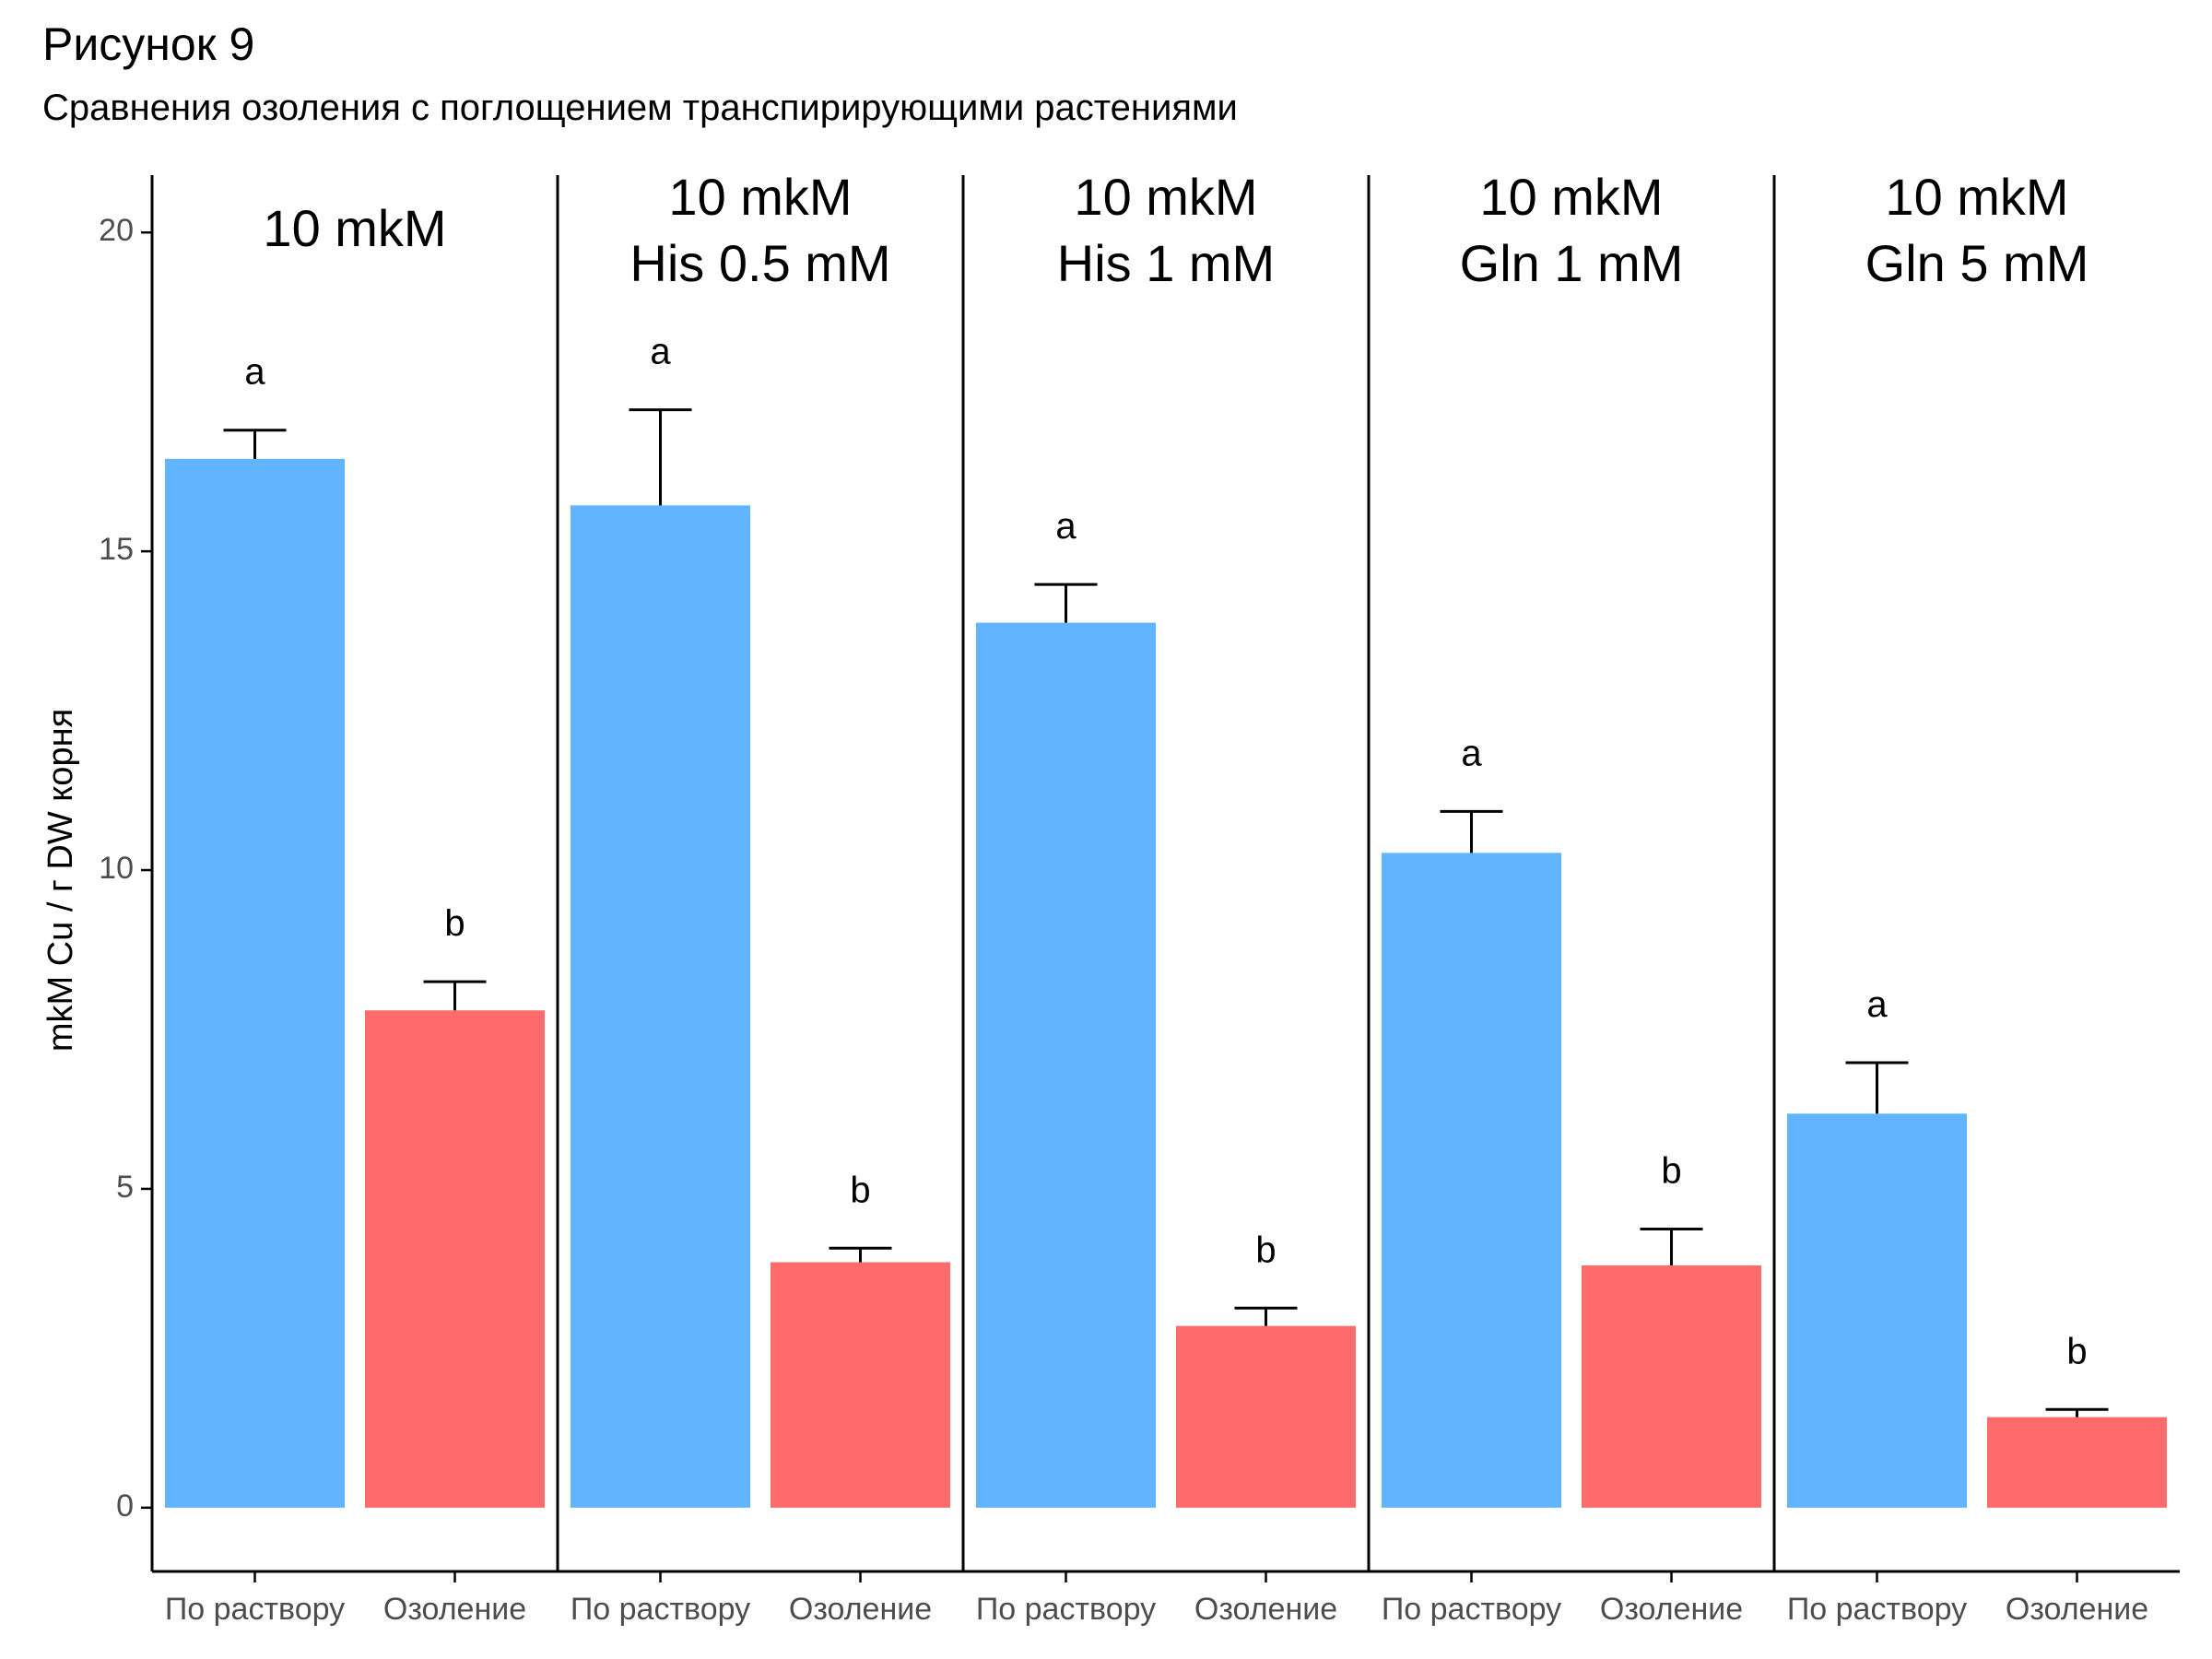 The image size is (2212, 1659). Describe the element at coordinates (1572, 263) in the screenshot. I see `panel-label: Gln 1 mM` at that location.